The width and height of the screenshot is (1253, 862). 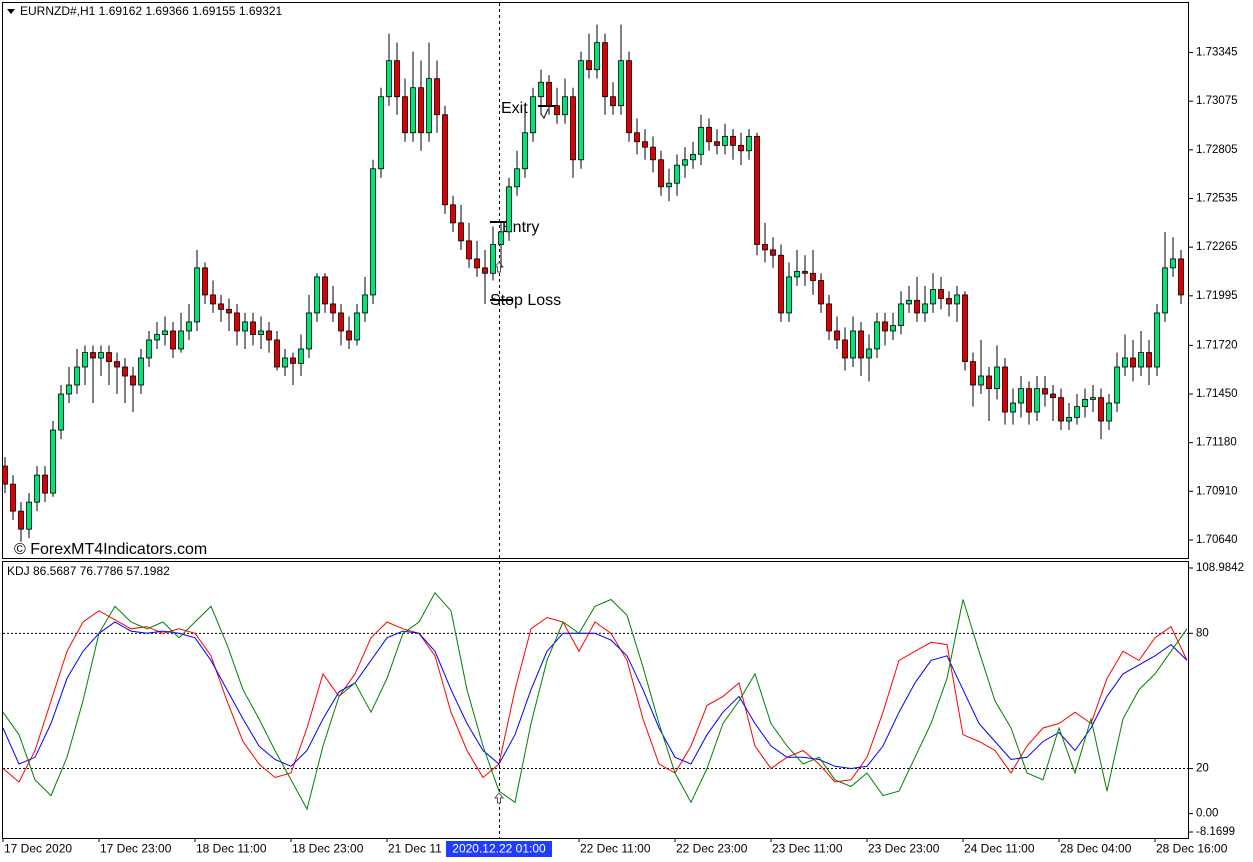 What do you see at coordinates (904, 849) in the screenshot?
I see `x-tick-label: 23 Dec 23:00` at bounding box center [904, 849].